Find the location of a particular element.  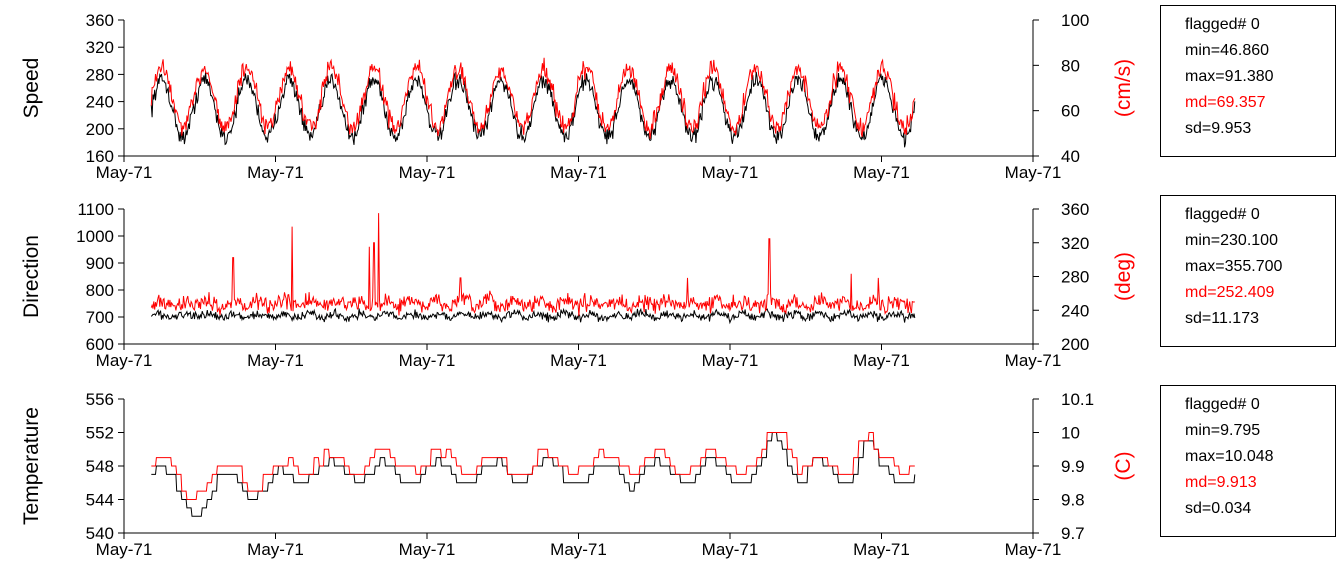

y2-tick-label: 60 is located at coordinates (1070, 111).